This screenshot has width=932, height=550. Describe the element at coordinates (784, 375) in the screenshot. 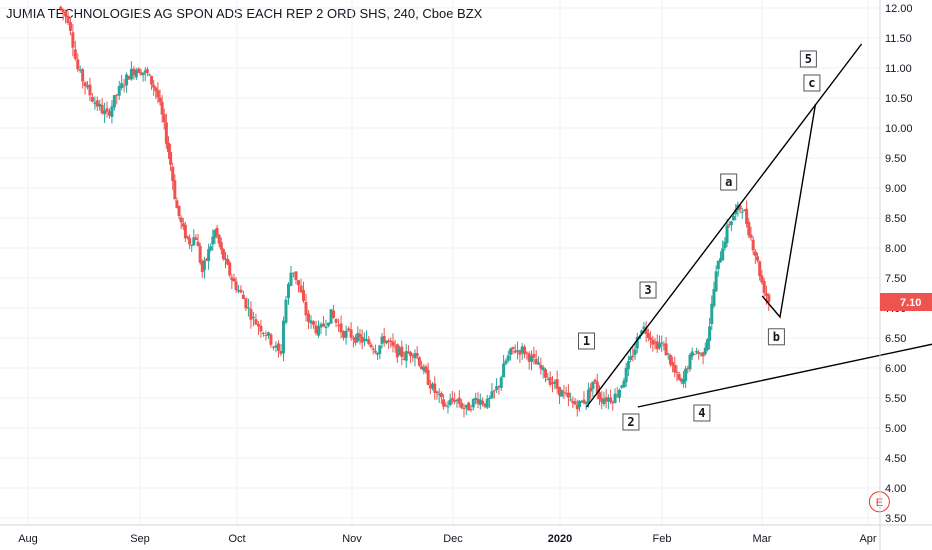

I see `lower-wedge-line` at that location.